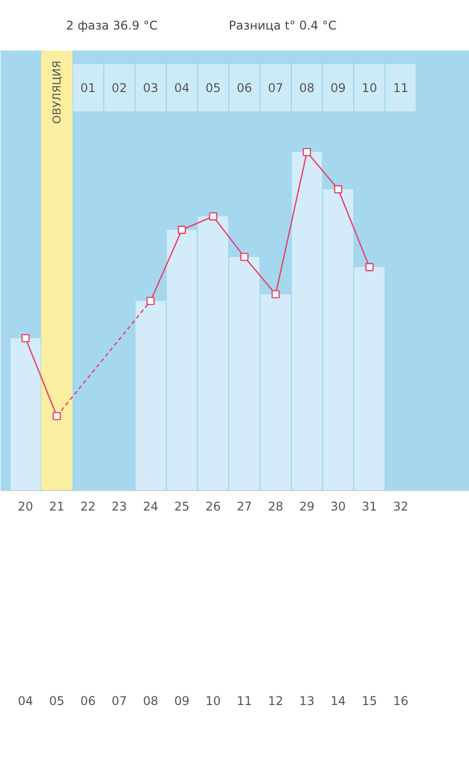 The image size is (469, 770). What do you see at coordinates (57, 92) in the screenshot?
I see `band-label: ОВУЛЯЦИЯ` at bounding box center [57, 92].